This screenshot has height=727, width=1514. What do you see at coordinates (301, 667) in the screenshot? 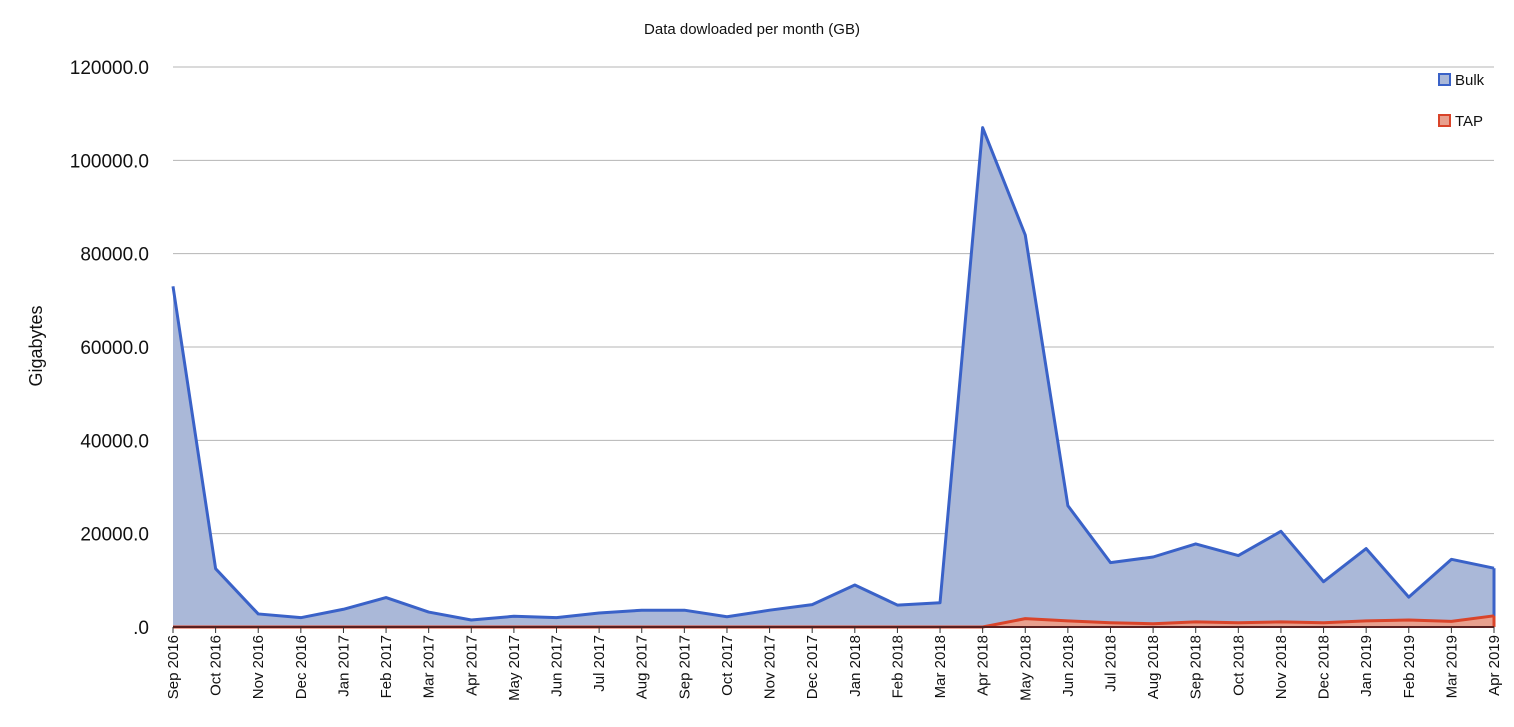
I see `x-tick-label: Dec 2016` at bounding box center [301, 667].